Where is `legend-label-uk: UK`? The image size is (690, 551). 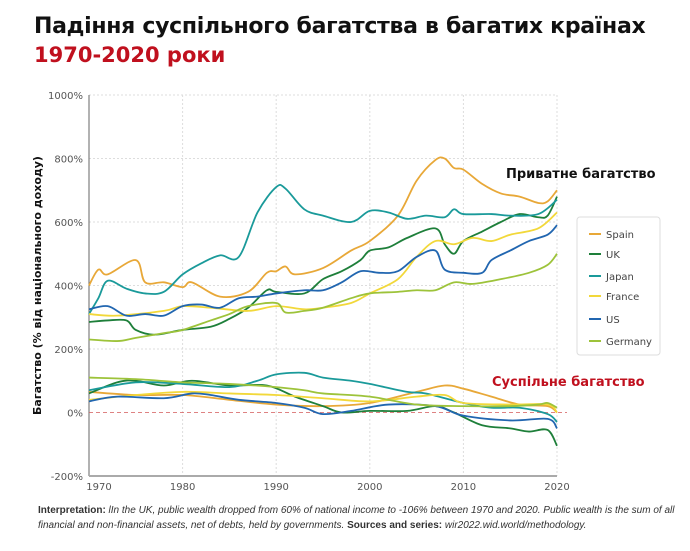 legend-label-uk: UK is located at coordinates (613, 255).